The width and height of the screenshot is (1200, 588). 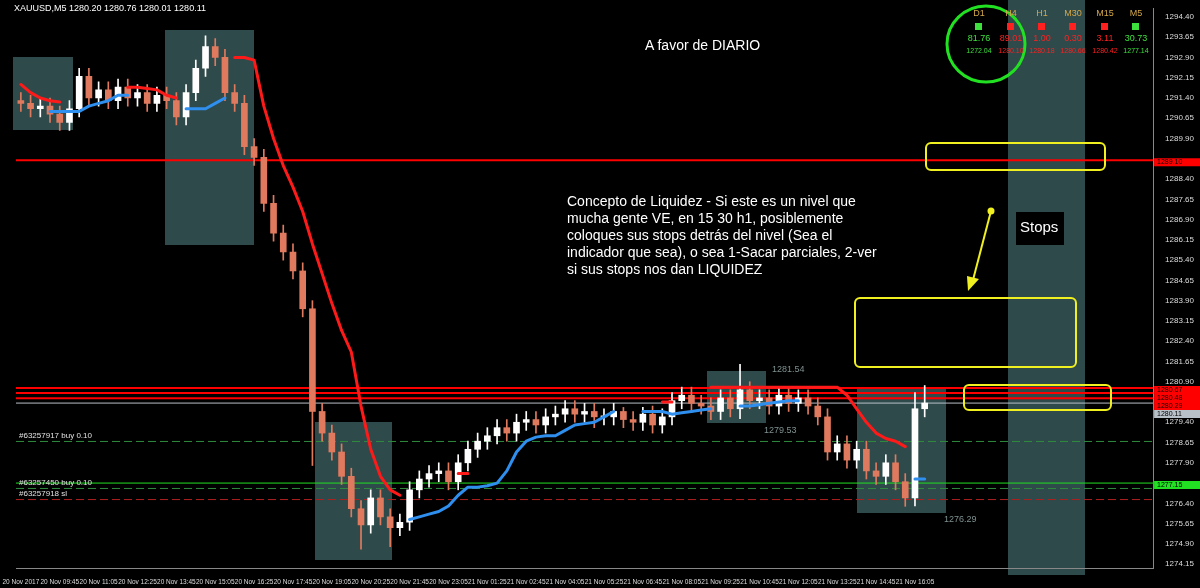 I want to click on y-tick-label: 1286.15, so click(x=1180, y=240).